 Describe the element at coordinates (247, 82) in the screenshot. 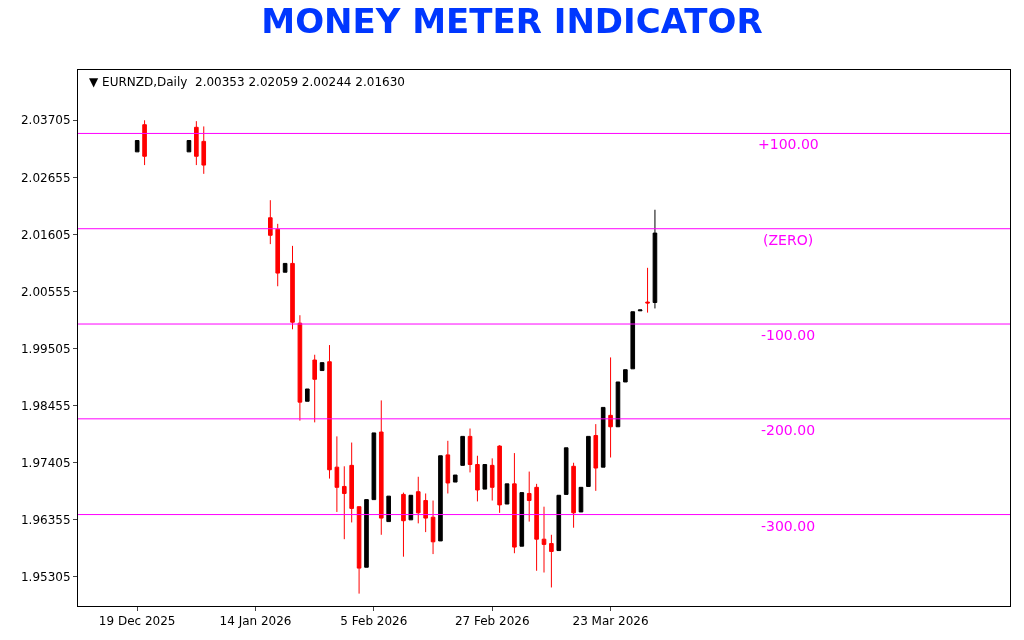

I see `text: ▼ EURNZD,Daily 2.00353 2.02059 2.00244 2.01630` at that location.